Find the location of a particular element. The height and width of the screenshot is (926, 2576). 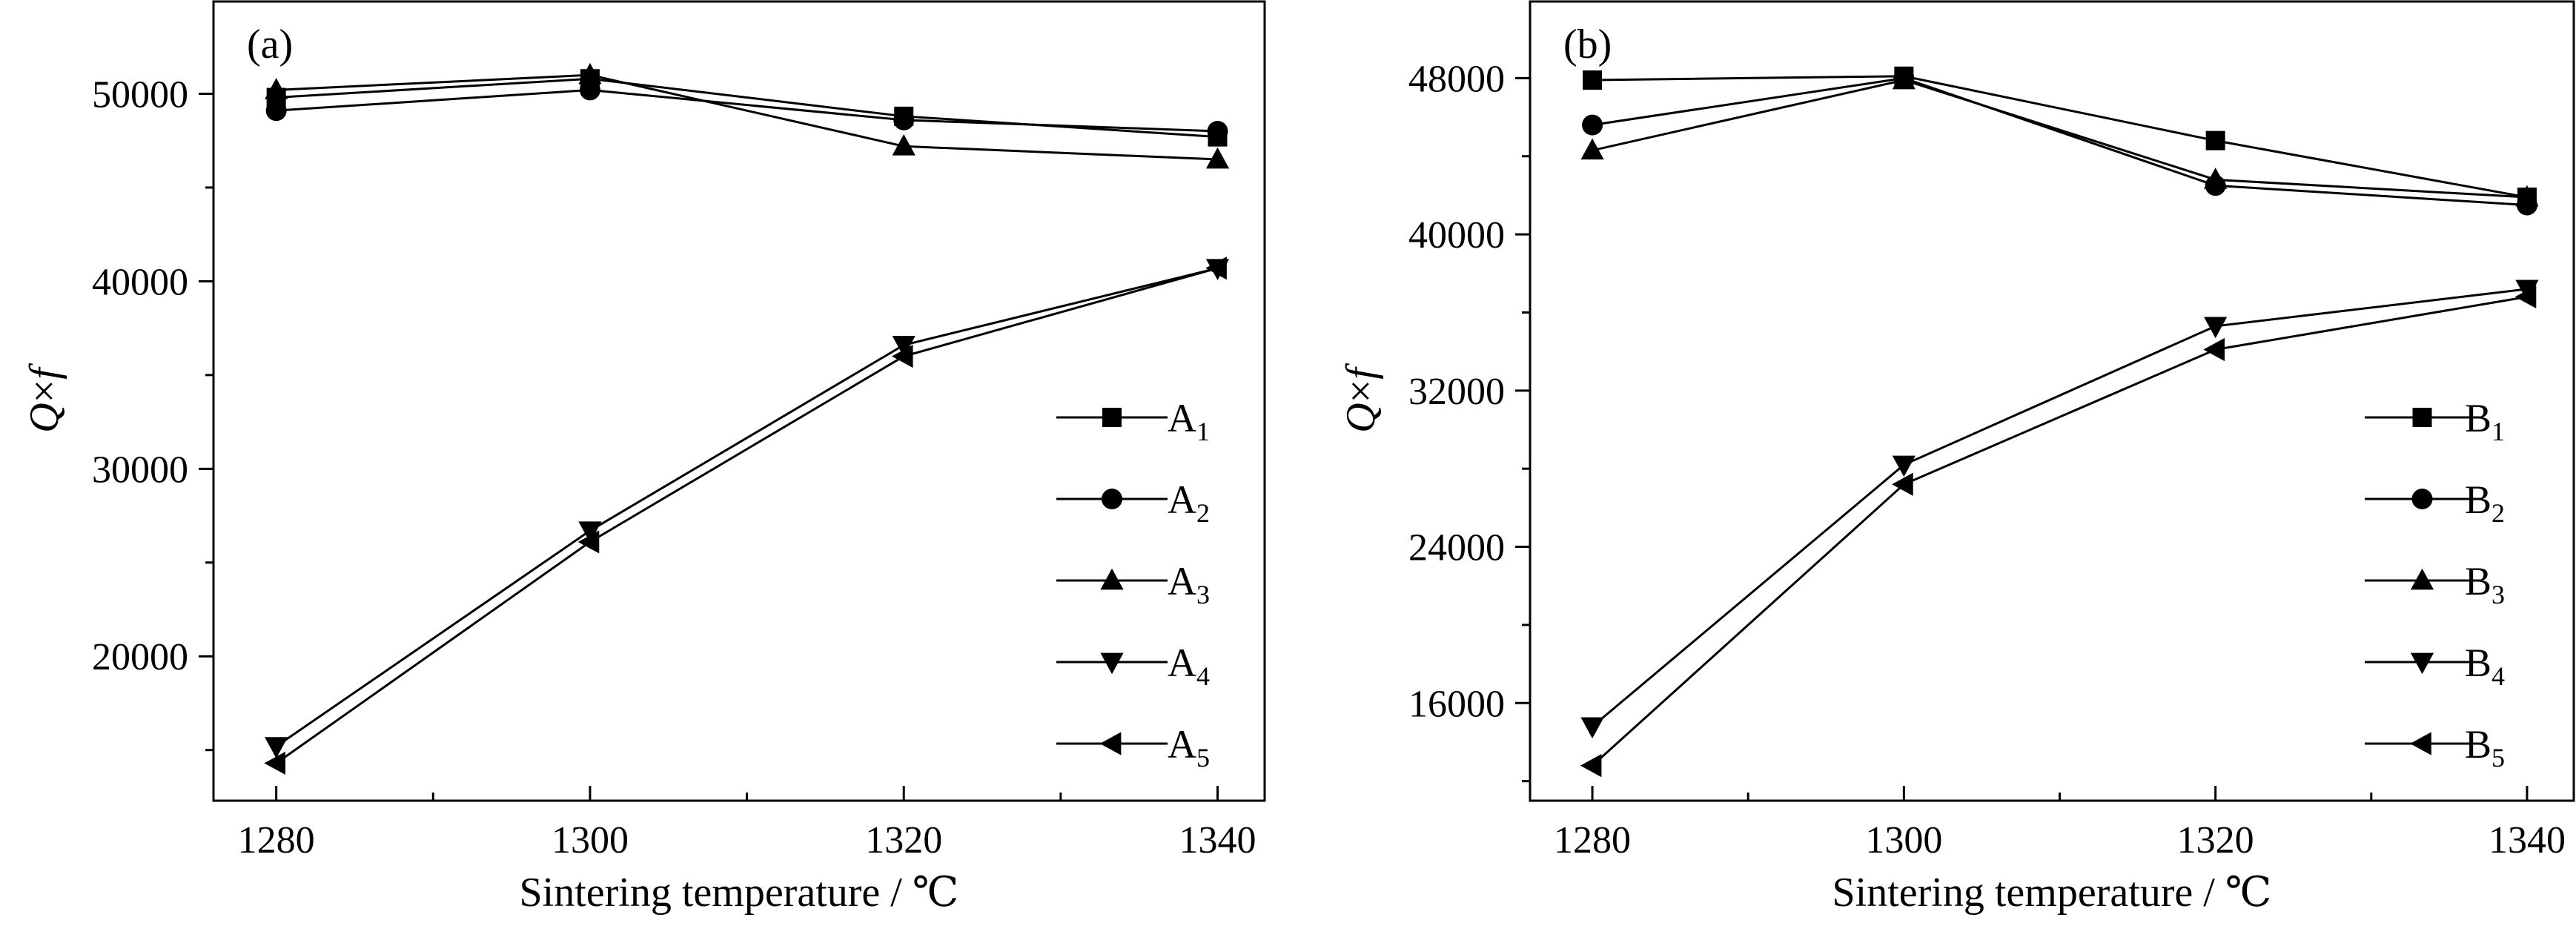

y-tick-label: 32000 is located at coordinates (1456, 392).